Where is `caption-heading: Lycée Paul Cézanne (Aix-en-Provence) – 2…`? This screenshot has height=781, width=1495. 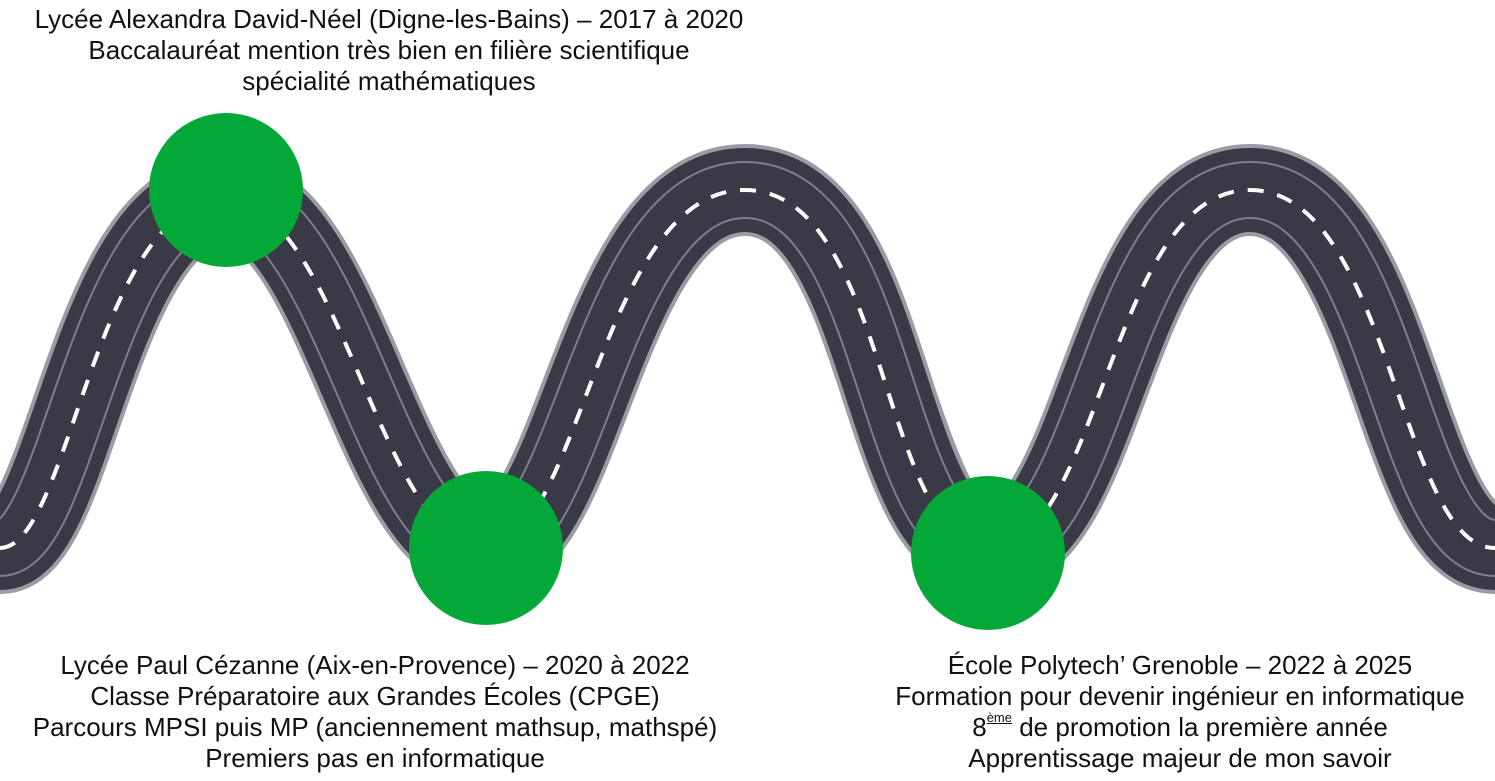
caption-heading: Lycée Paul Cézanne (Aix-en-Provence) – 2… is located at coordinates (375, 665).